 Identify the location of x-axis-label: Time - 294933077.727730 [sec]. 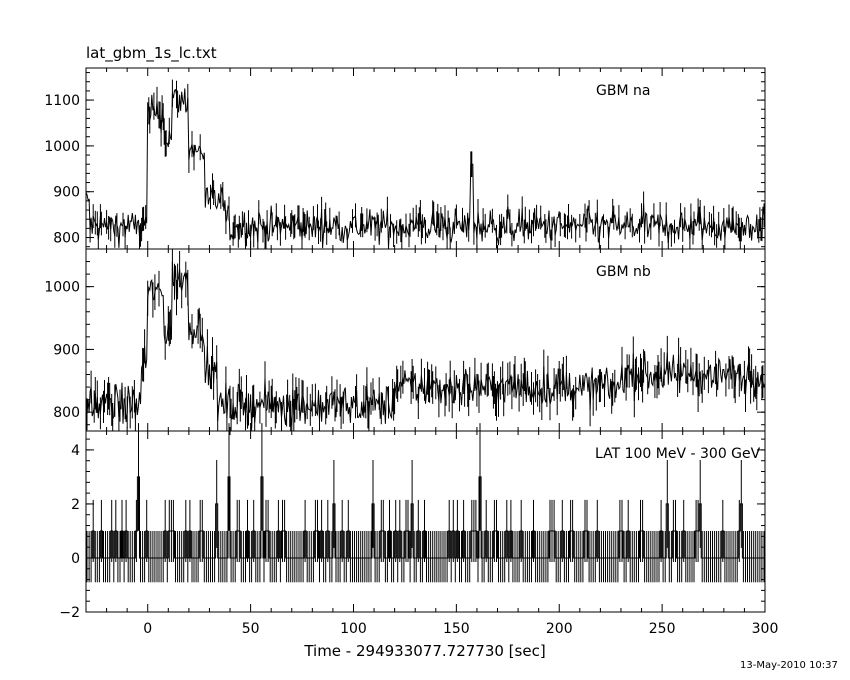
(424, 651).